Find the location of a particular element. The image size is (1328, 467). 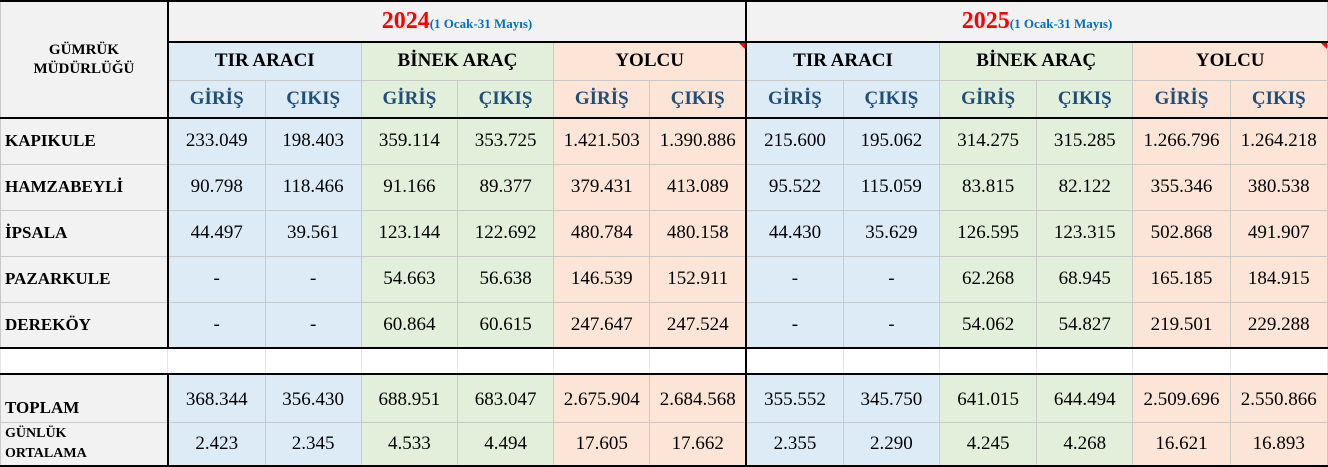

value-cell: 4.245 is located at coordinates (988, 444).